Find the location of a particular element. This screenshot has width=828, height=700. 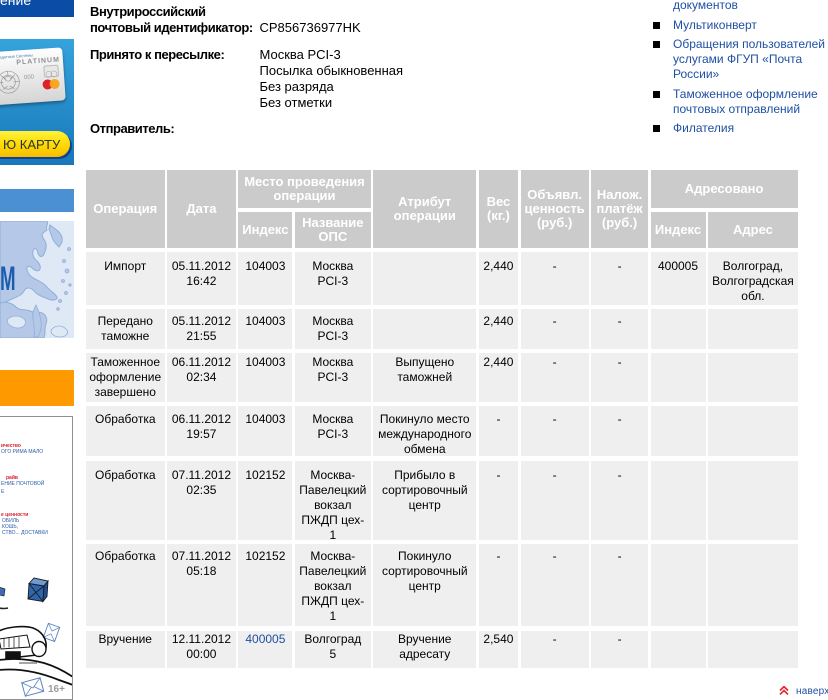

svg-text: М is located at coordinates (8, 278).